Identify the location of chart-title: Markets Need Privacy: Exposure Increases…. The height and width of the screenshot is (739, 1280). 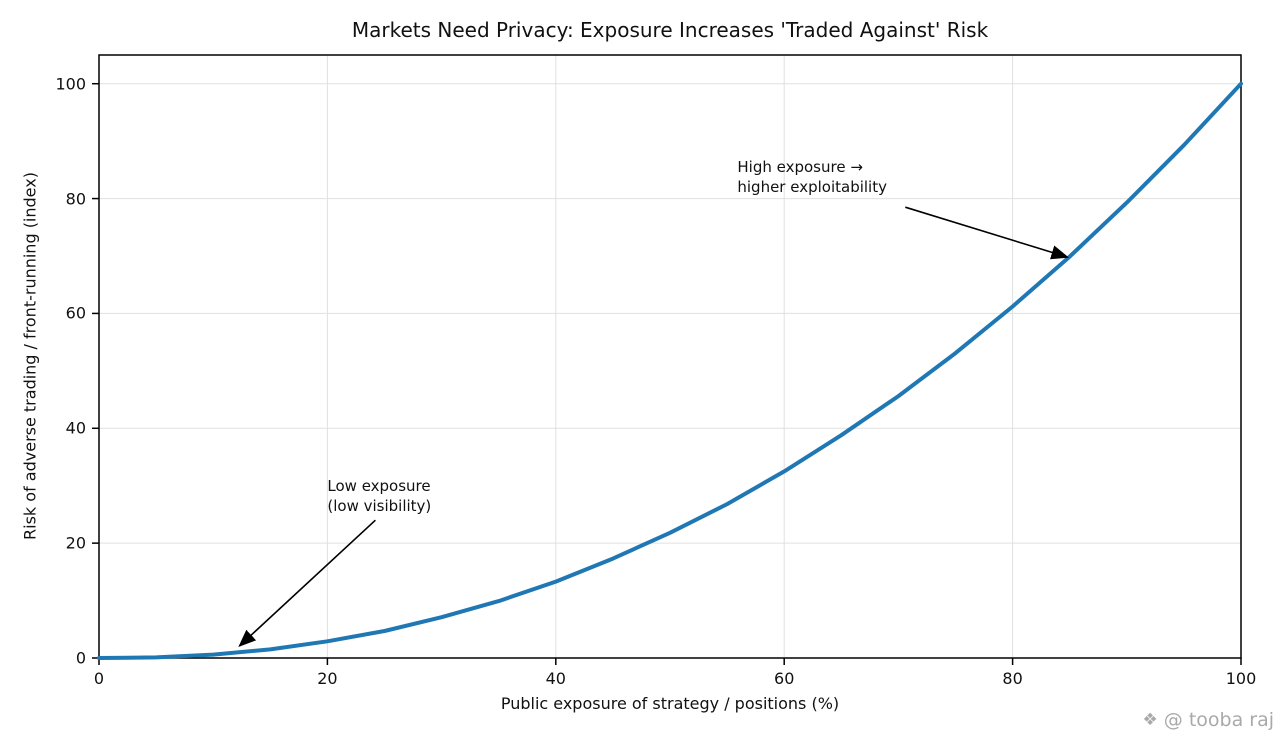
(670, 30).